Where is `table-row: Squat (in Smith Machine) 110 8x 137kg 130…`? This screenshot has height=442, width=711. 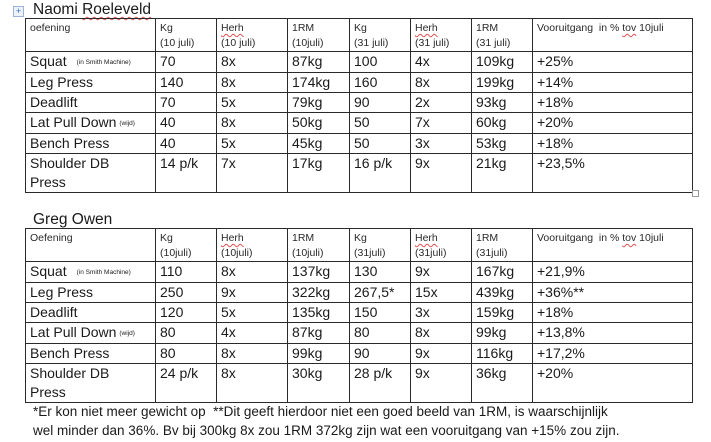 table-row: Squat (in Smith Machine) 110 8x 137kg 130… is located at coordinates (359, 272).